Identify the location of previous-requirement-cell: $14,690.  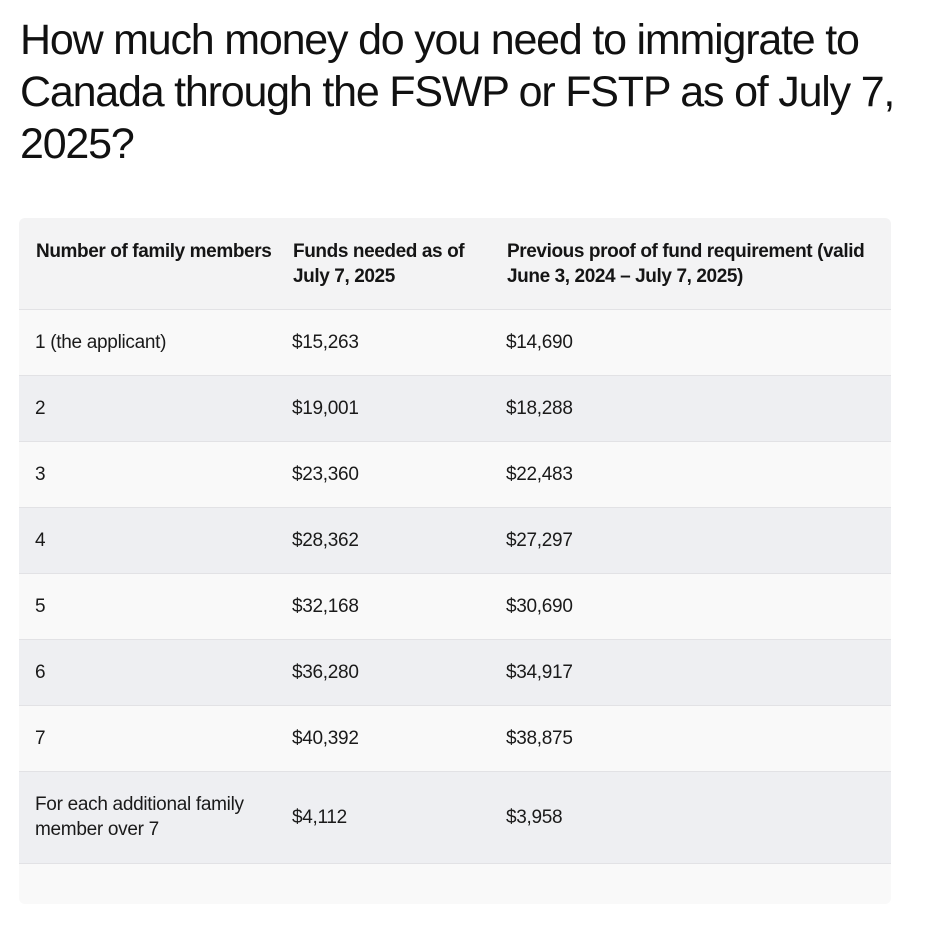
(539, 342).